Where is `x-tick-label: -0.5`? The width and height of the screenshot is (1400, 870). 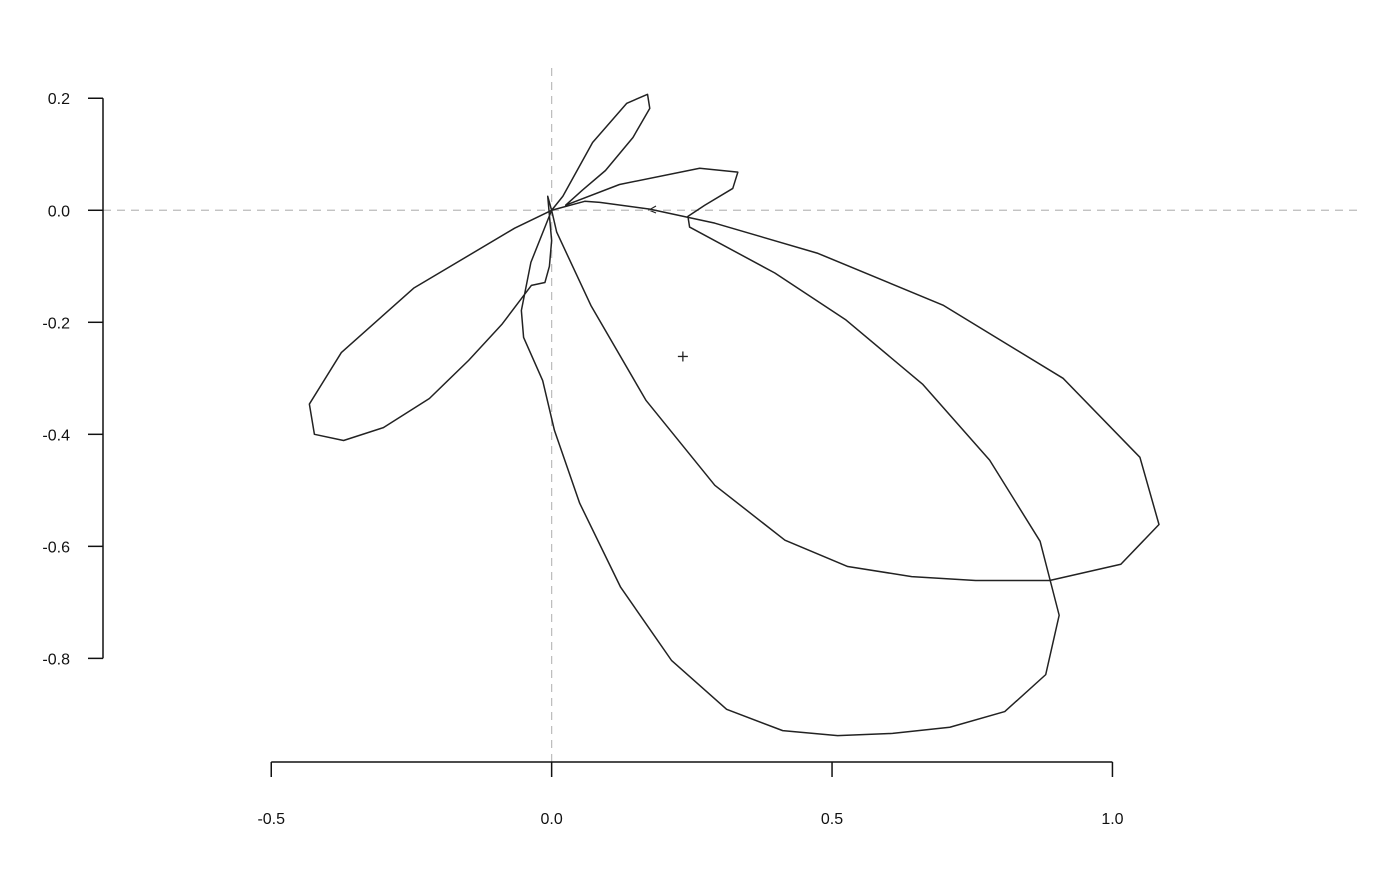 x-tick-label: -0.5 is located at coordinates (271, 819).